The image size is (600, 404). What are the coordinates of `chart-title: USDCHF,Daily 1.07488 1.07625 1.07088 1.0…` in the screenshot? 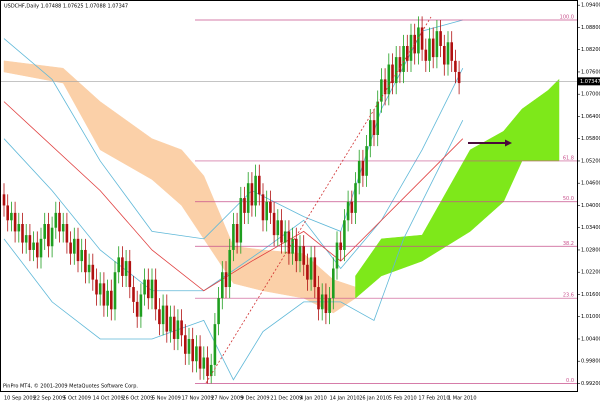 It's located at (66, 7).